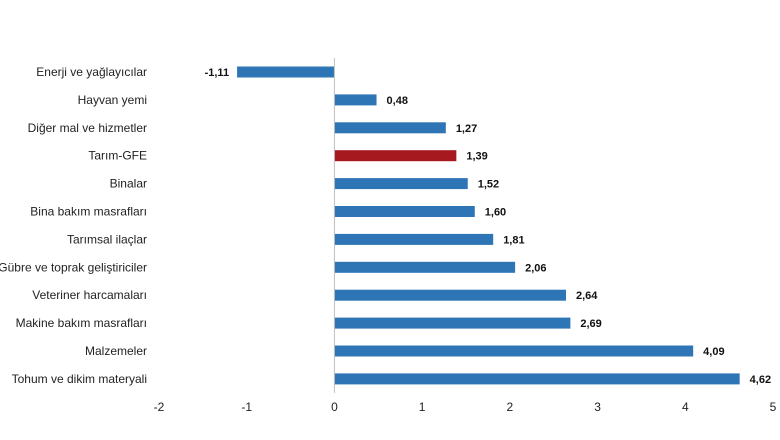 The height and width of the screenshot is (440, 780). Describe the element at coordinates (217, 73) in the screenshot. I see `data-label: -1,11` at that location.